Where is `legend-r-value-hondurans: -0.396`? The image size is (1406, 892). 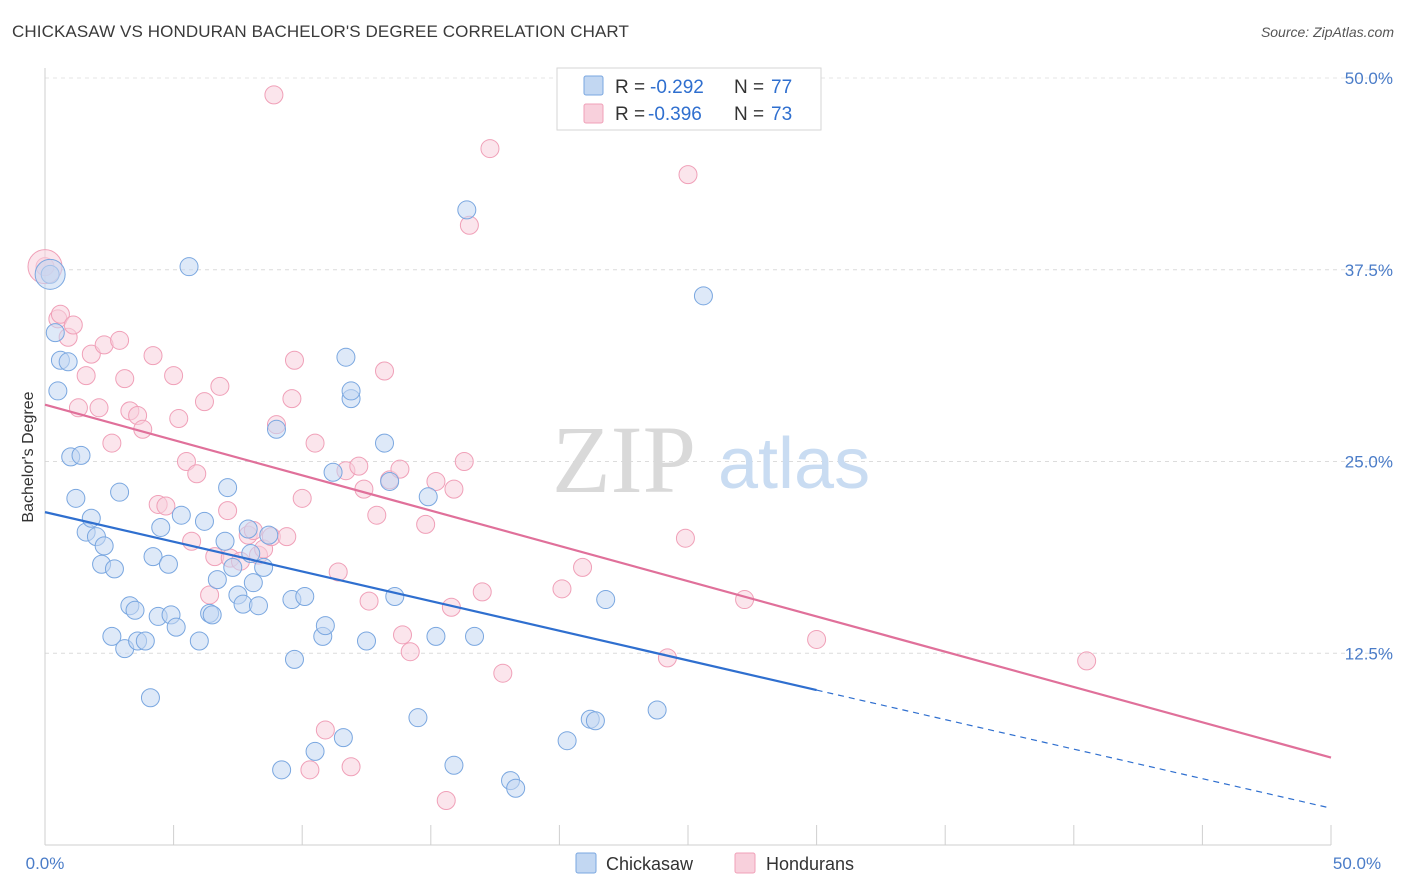
legend-r-value-hondurans: -0.396 is located at coordinates (675, 114).